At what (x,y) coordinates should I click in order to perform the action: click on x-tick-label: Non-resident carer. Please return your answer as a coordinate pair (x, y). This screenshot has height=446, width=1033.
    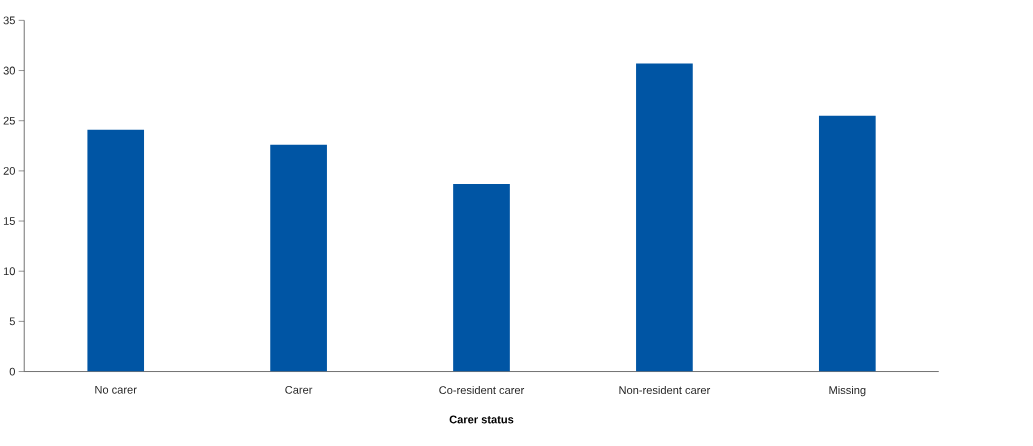
    Looking at the image, I should click on (665, 390).